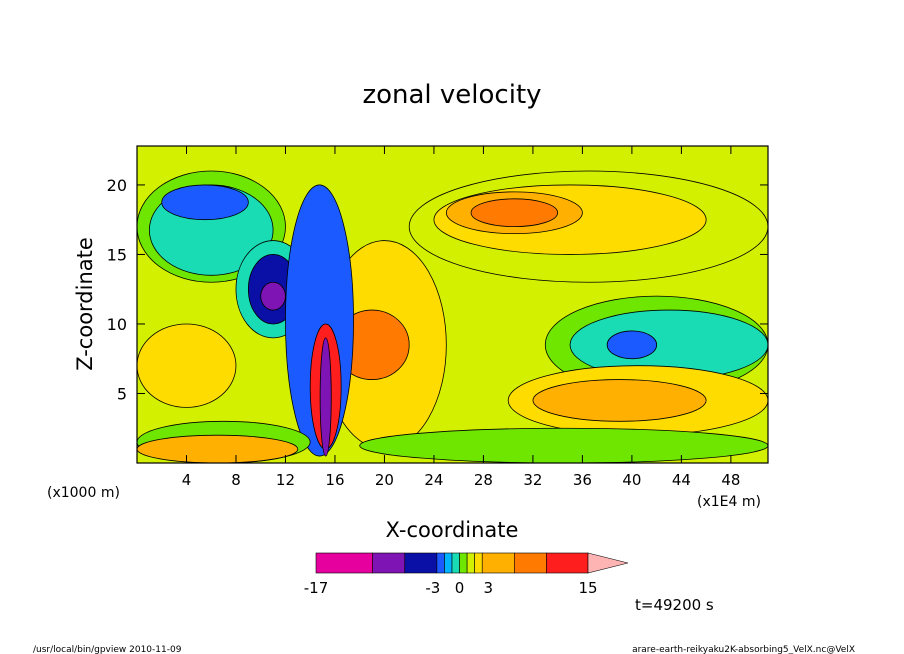 This screenshot has width=904, height=654. I want to click on x-tick-label-28: 28, so click(483, 480).